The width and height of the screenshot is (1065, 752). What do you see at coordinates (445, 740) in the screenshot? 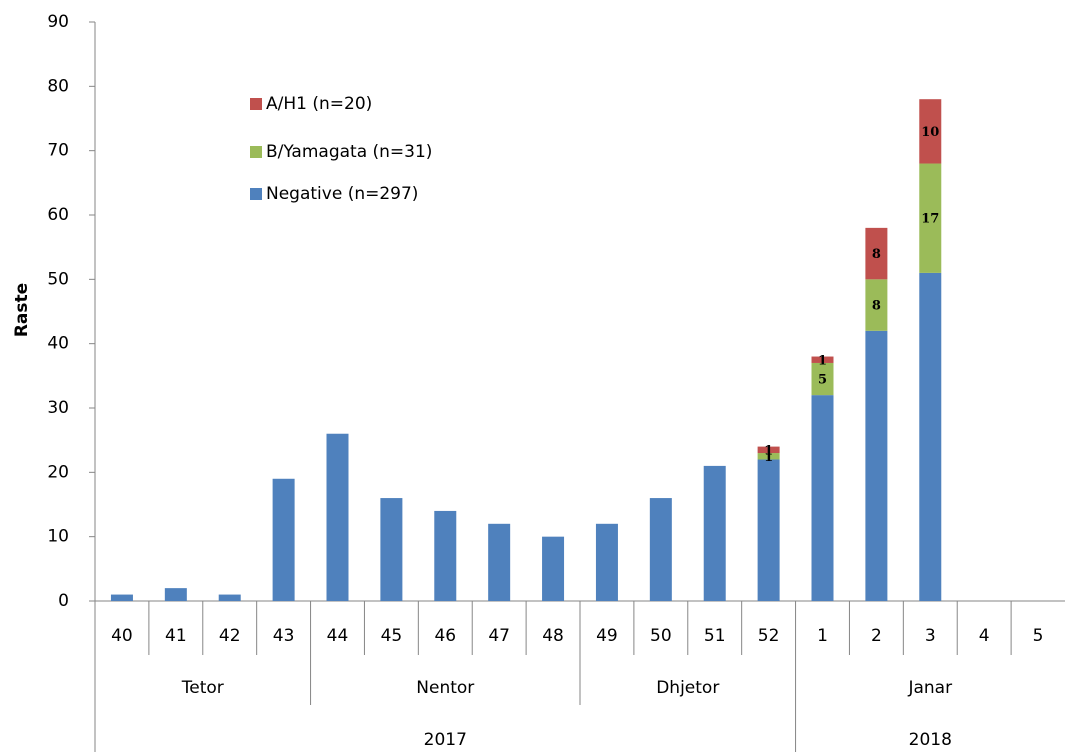
I see `years-label: 2017` at bounding box center [445, 740].